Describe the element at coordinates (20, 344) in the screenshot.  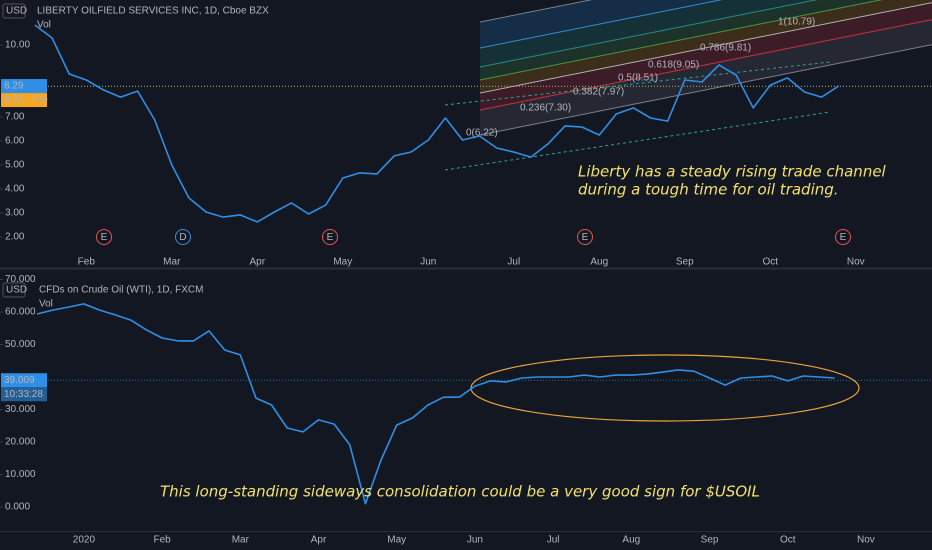
I see `y-tick-label: 50.000` at that location.